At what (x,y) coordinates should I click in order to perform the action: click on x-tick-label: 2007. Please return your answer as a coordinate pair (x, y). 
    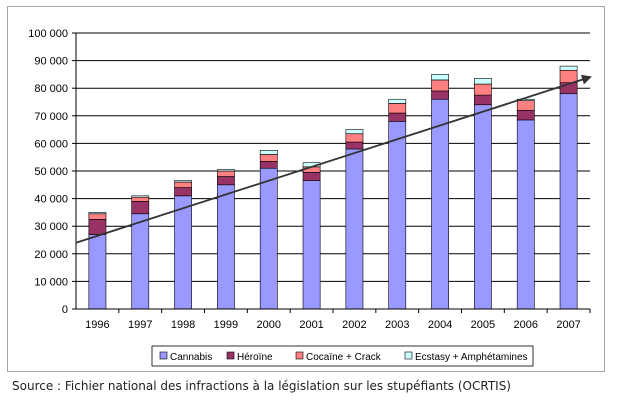
    Looking at the image, I should click on (568, 325).